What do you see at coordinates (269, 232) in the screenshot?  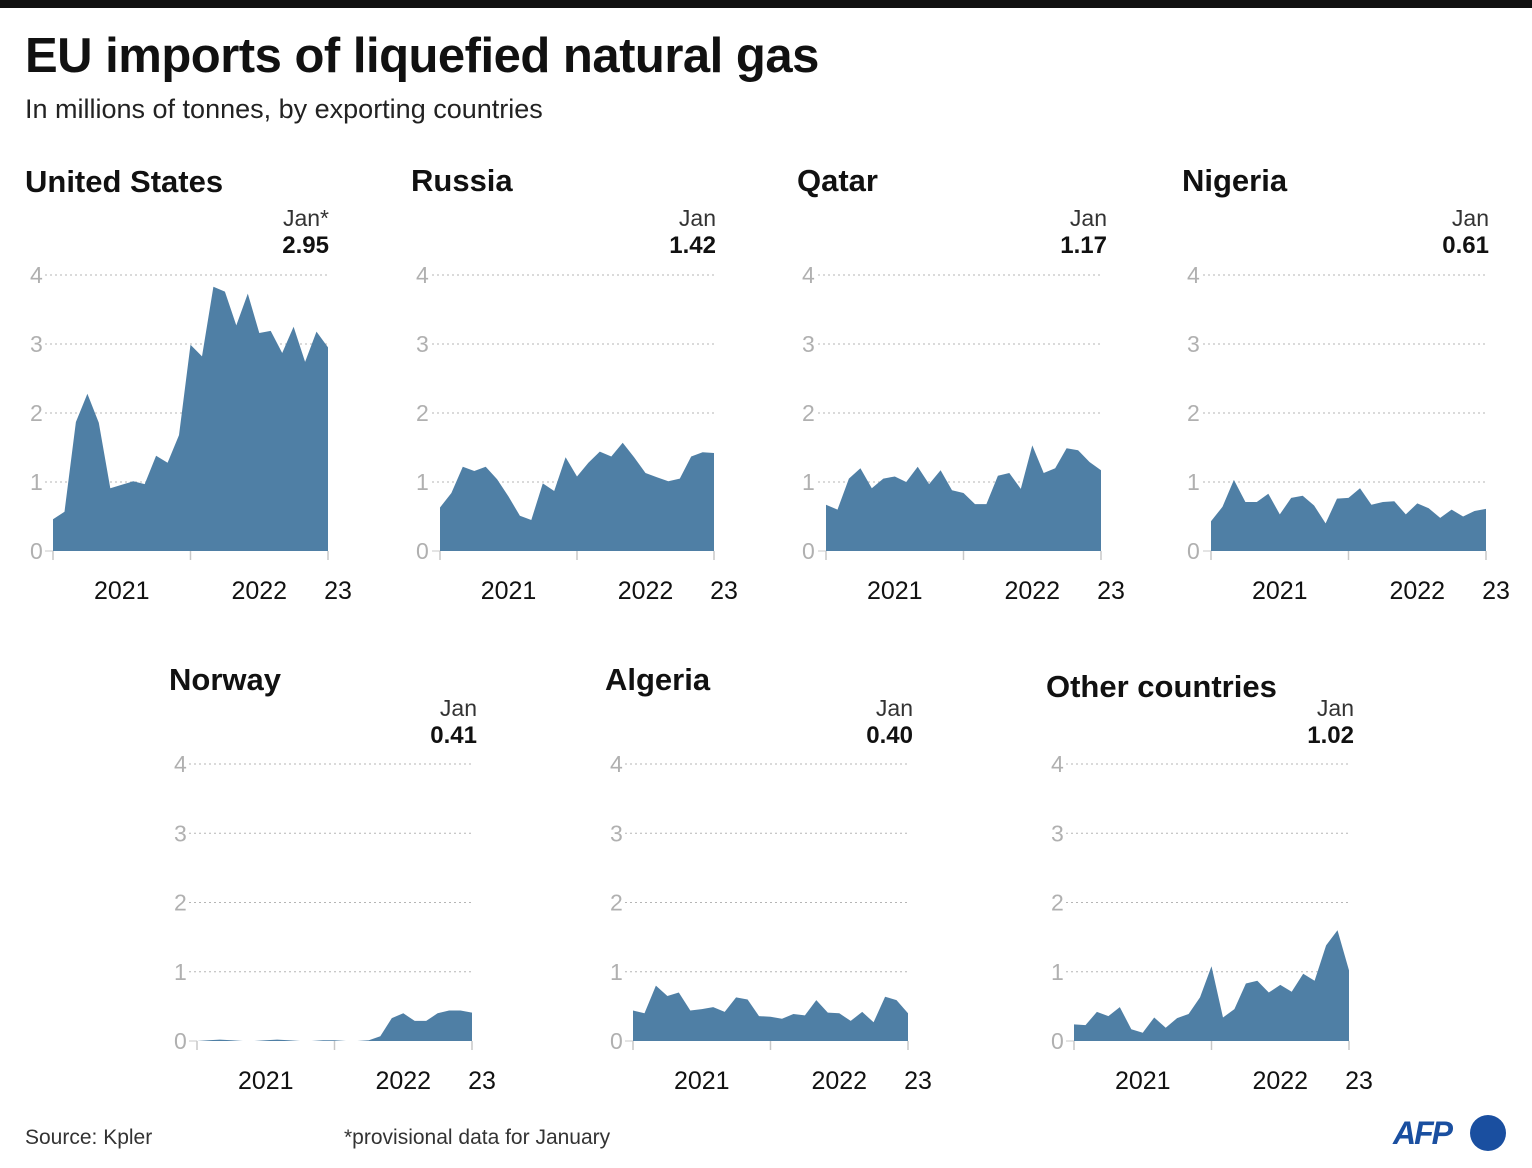 I see `last-label-united-states: Jan* 2.95` at bounding box center [269, 232].